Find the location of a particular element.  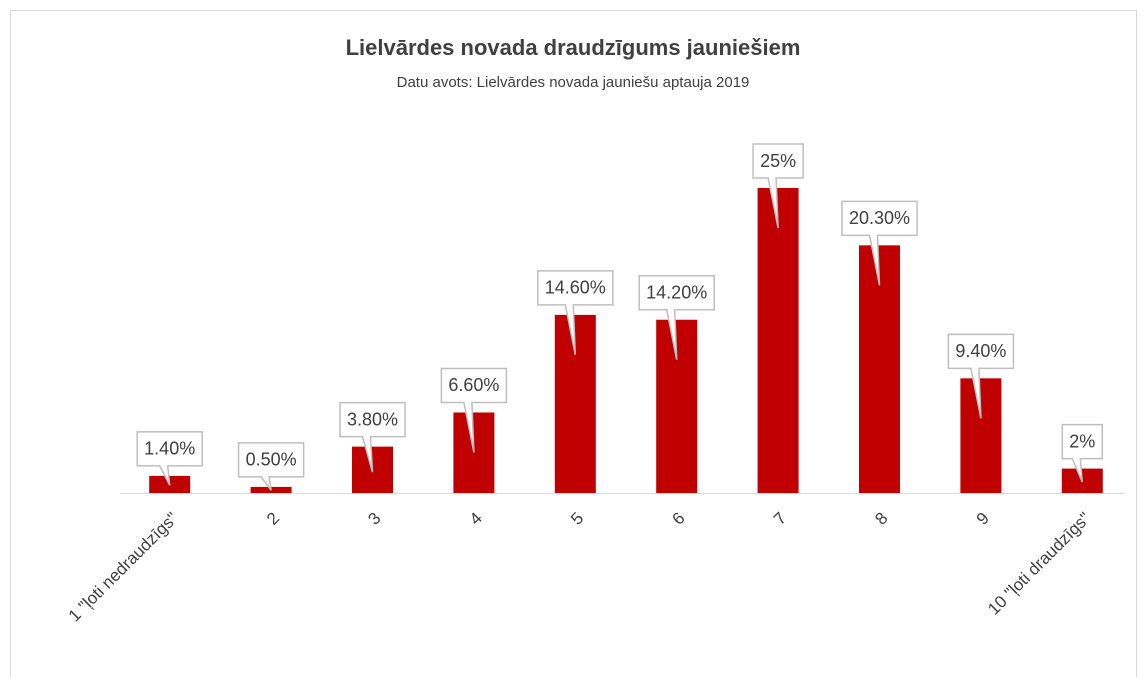

data-label-callout: 25% is located at coordinates (778, 186).